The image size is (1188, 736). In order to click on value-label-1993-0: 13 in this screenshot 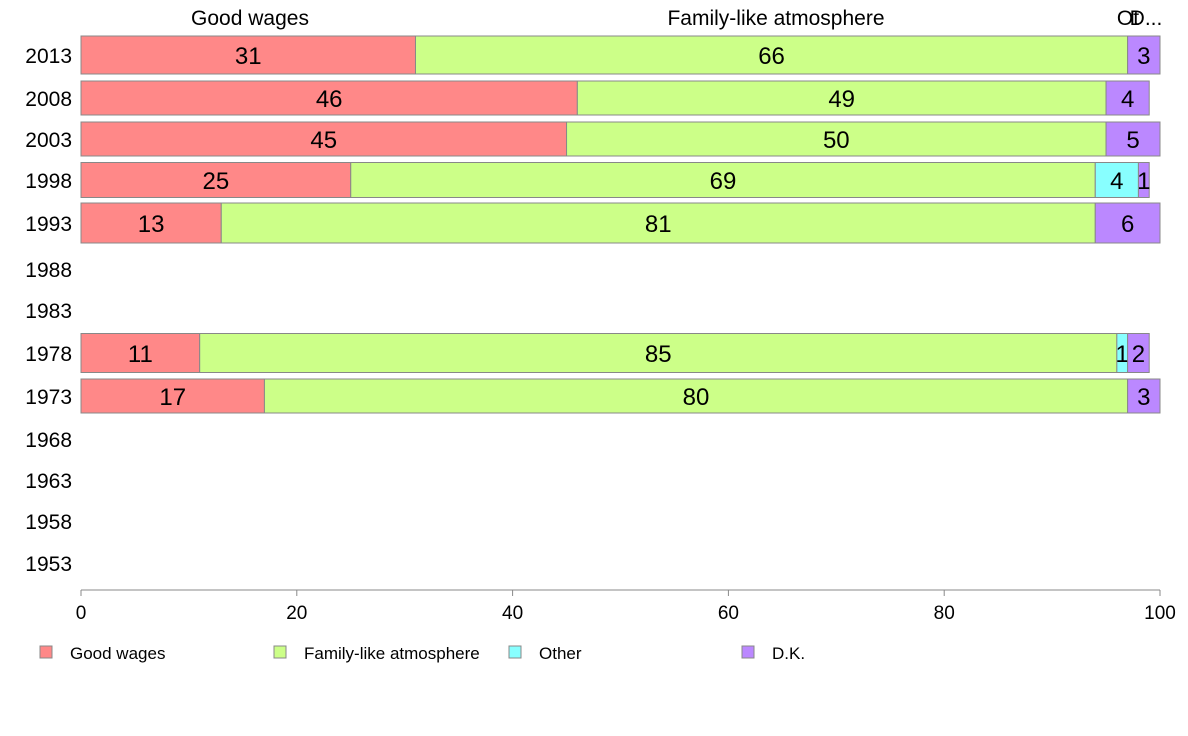, I will do `click(151, 224)`.